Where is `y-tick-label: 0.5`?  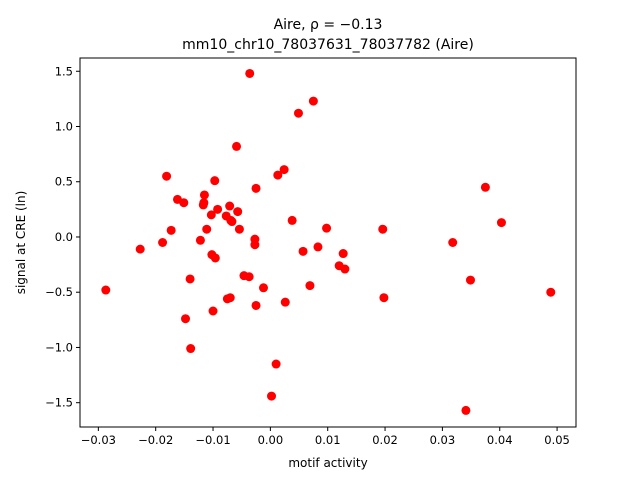 y-tick-label: 0.5 is located at coordinates (64, 182).